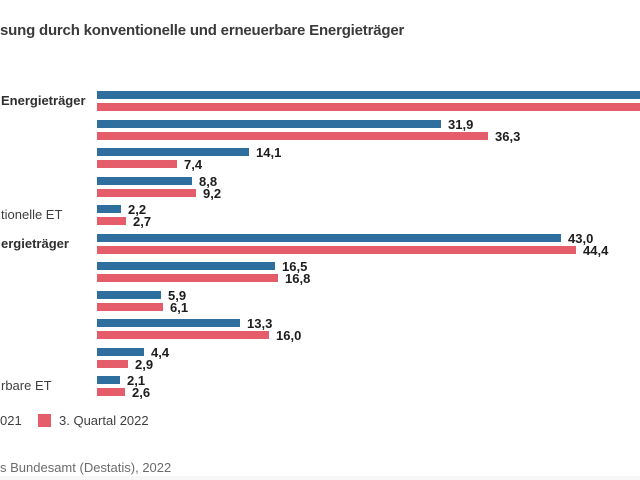 The width and height of the screenshot is (640, 480). Describe the element at coordinates (44, 420) in the screenshot. I see `legend-swatch-2022` at that location.